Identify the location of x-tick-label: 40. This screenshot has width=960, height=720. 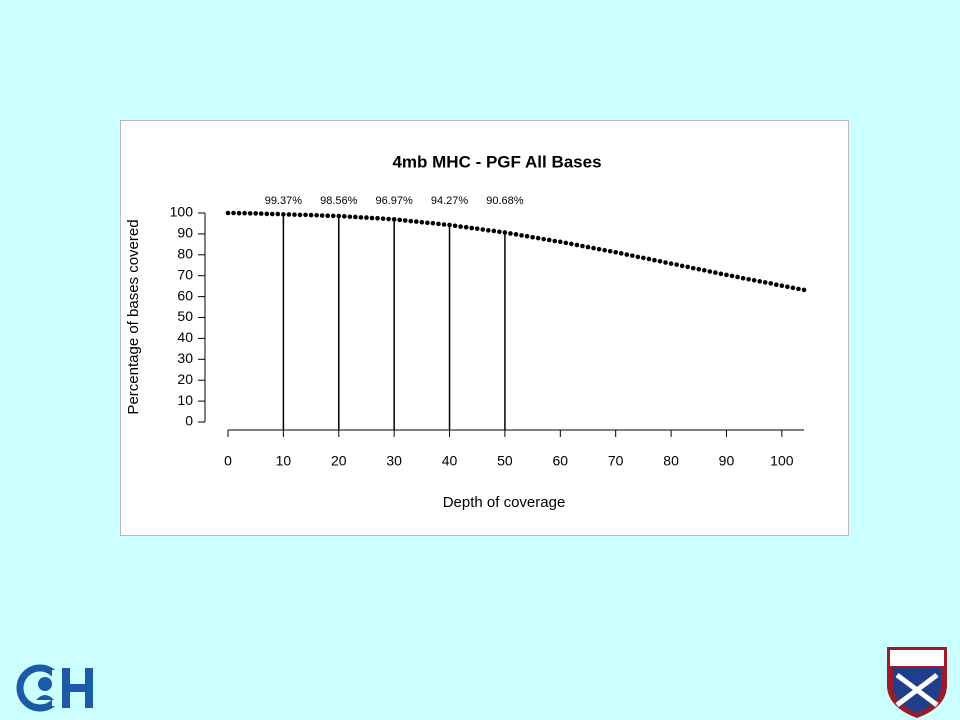
(450, 461).